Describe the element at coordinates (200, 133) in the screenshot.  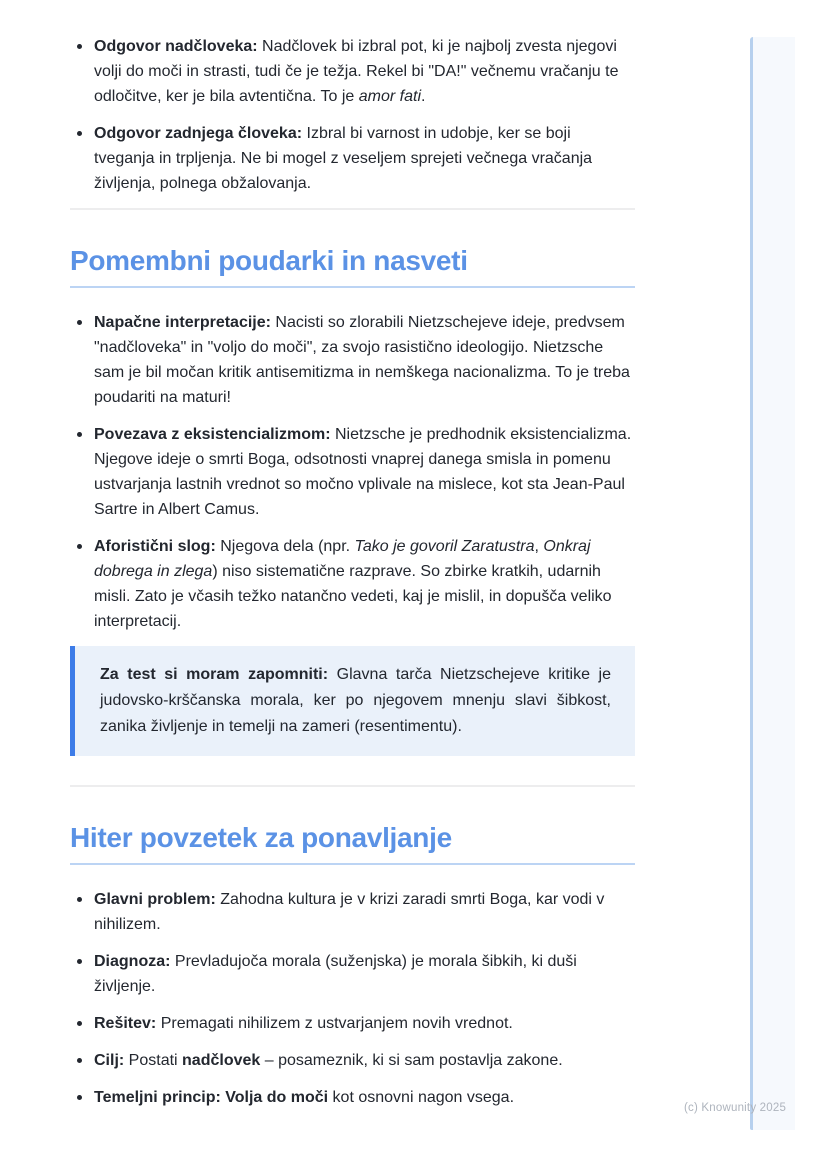
I see `text-segment: Odgovor zadnjega človeka:` at that location.